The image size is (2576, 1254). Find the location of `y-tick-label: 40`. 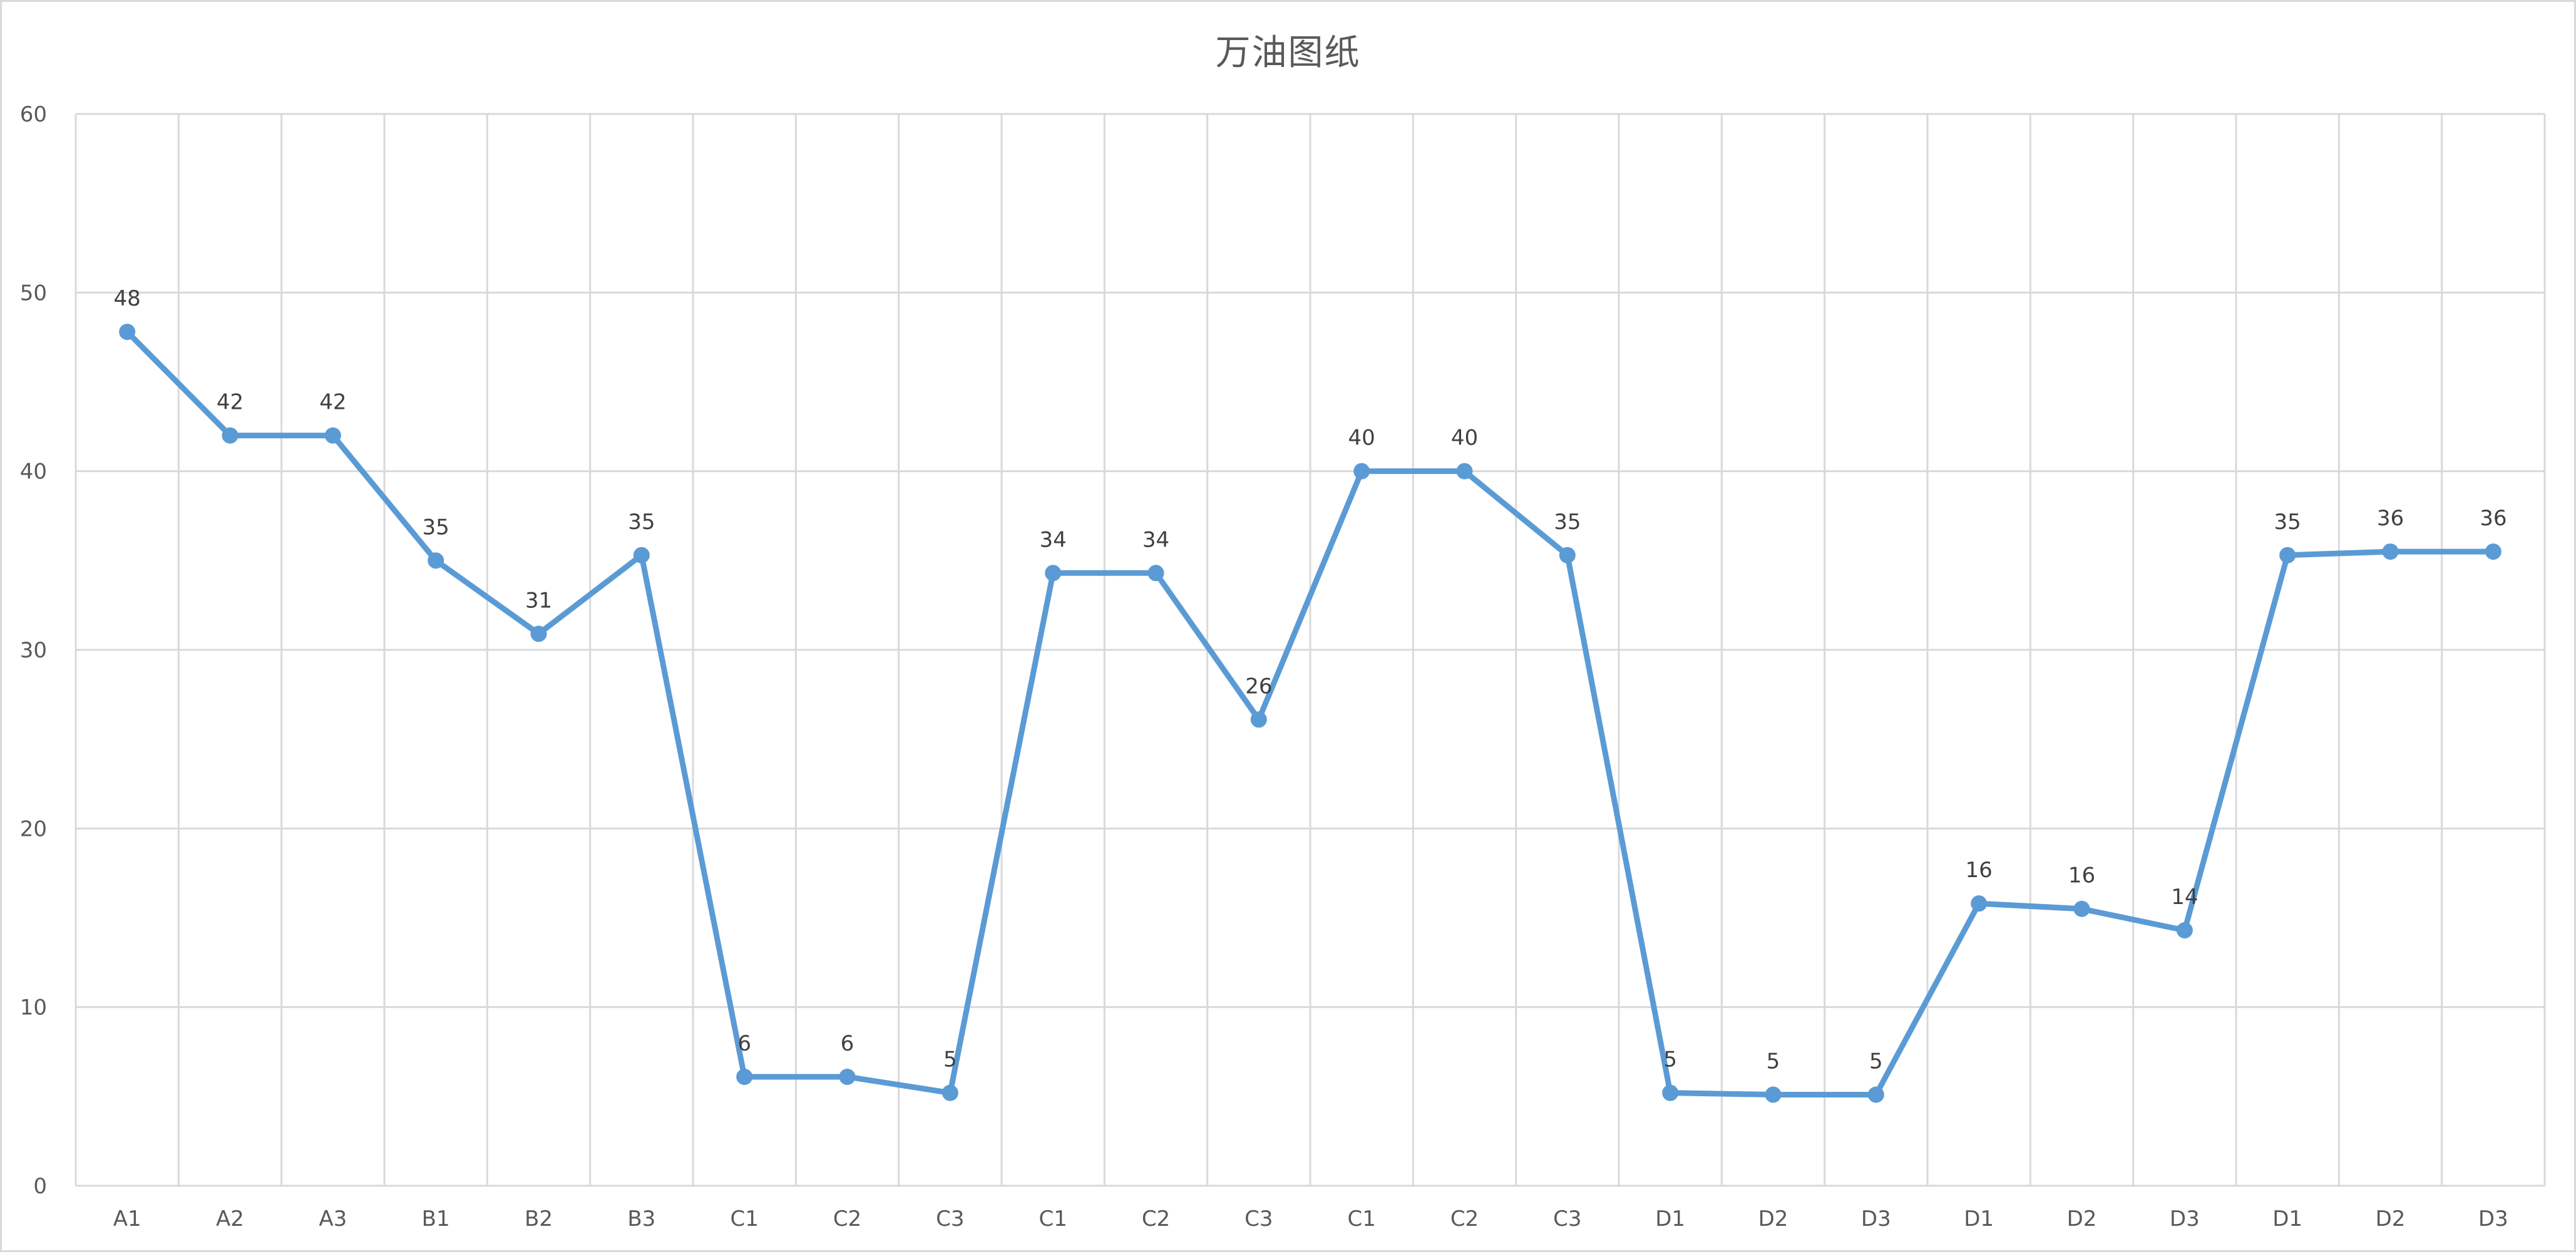

y-tick-label: 40 is located at coordinates (33, 473).